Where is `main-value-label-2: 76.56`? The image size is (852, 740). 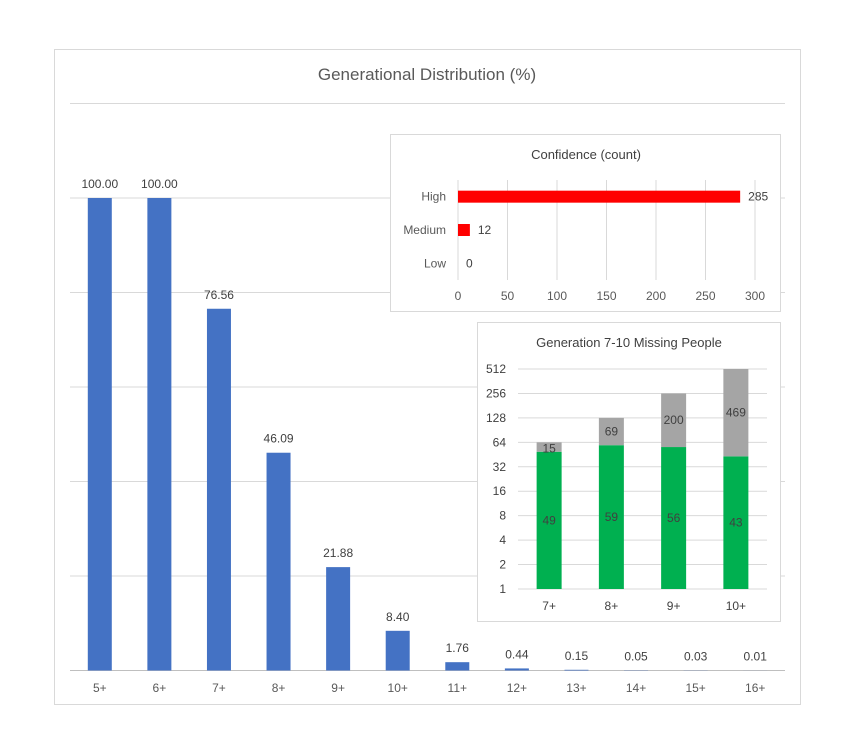
main-value-label-2: 76.56 is located at coordinates (219, 295).